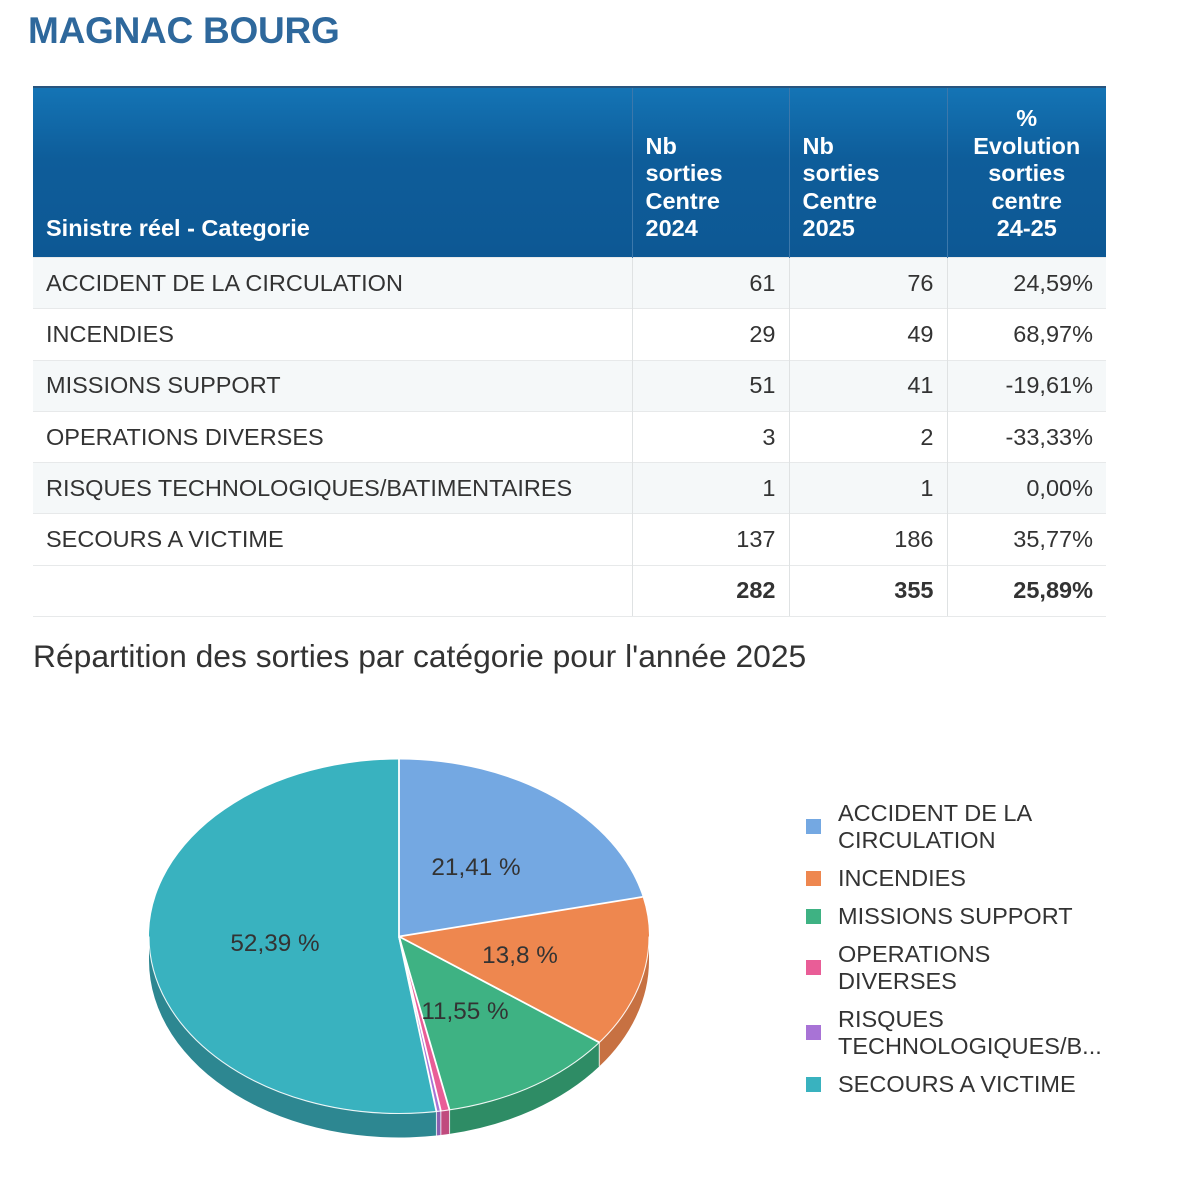  Describe the element at coordinates (475, 867) in the screenshot. I see `svg-text: 21,41 %` at that location.